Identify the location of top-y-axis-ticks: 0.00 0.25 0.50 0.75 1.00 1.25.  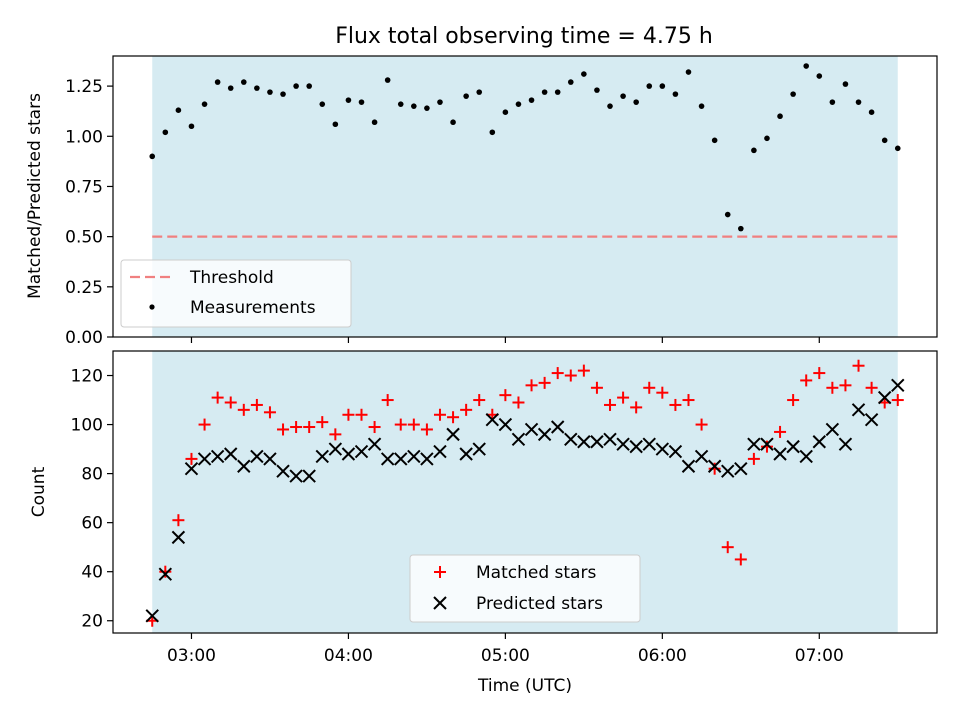
(89, 212).